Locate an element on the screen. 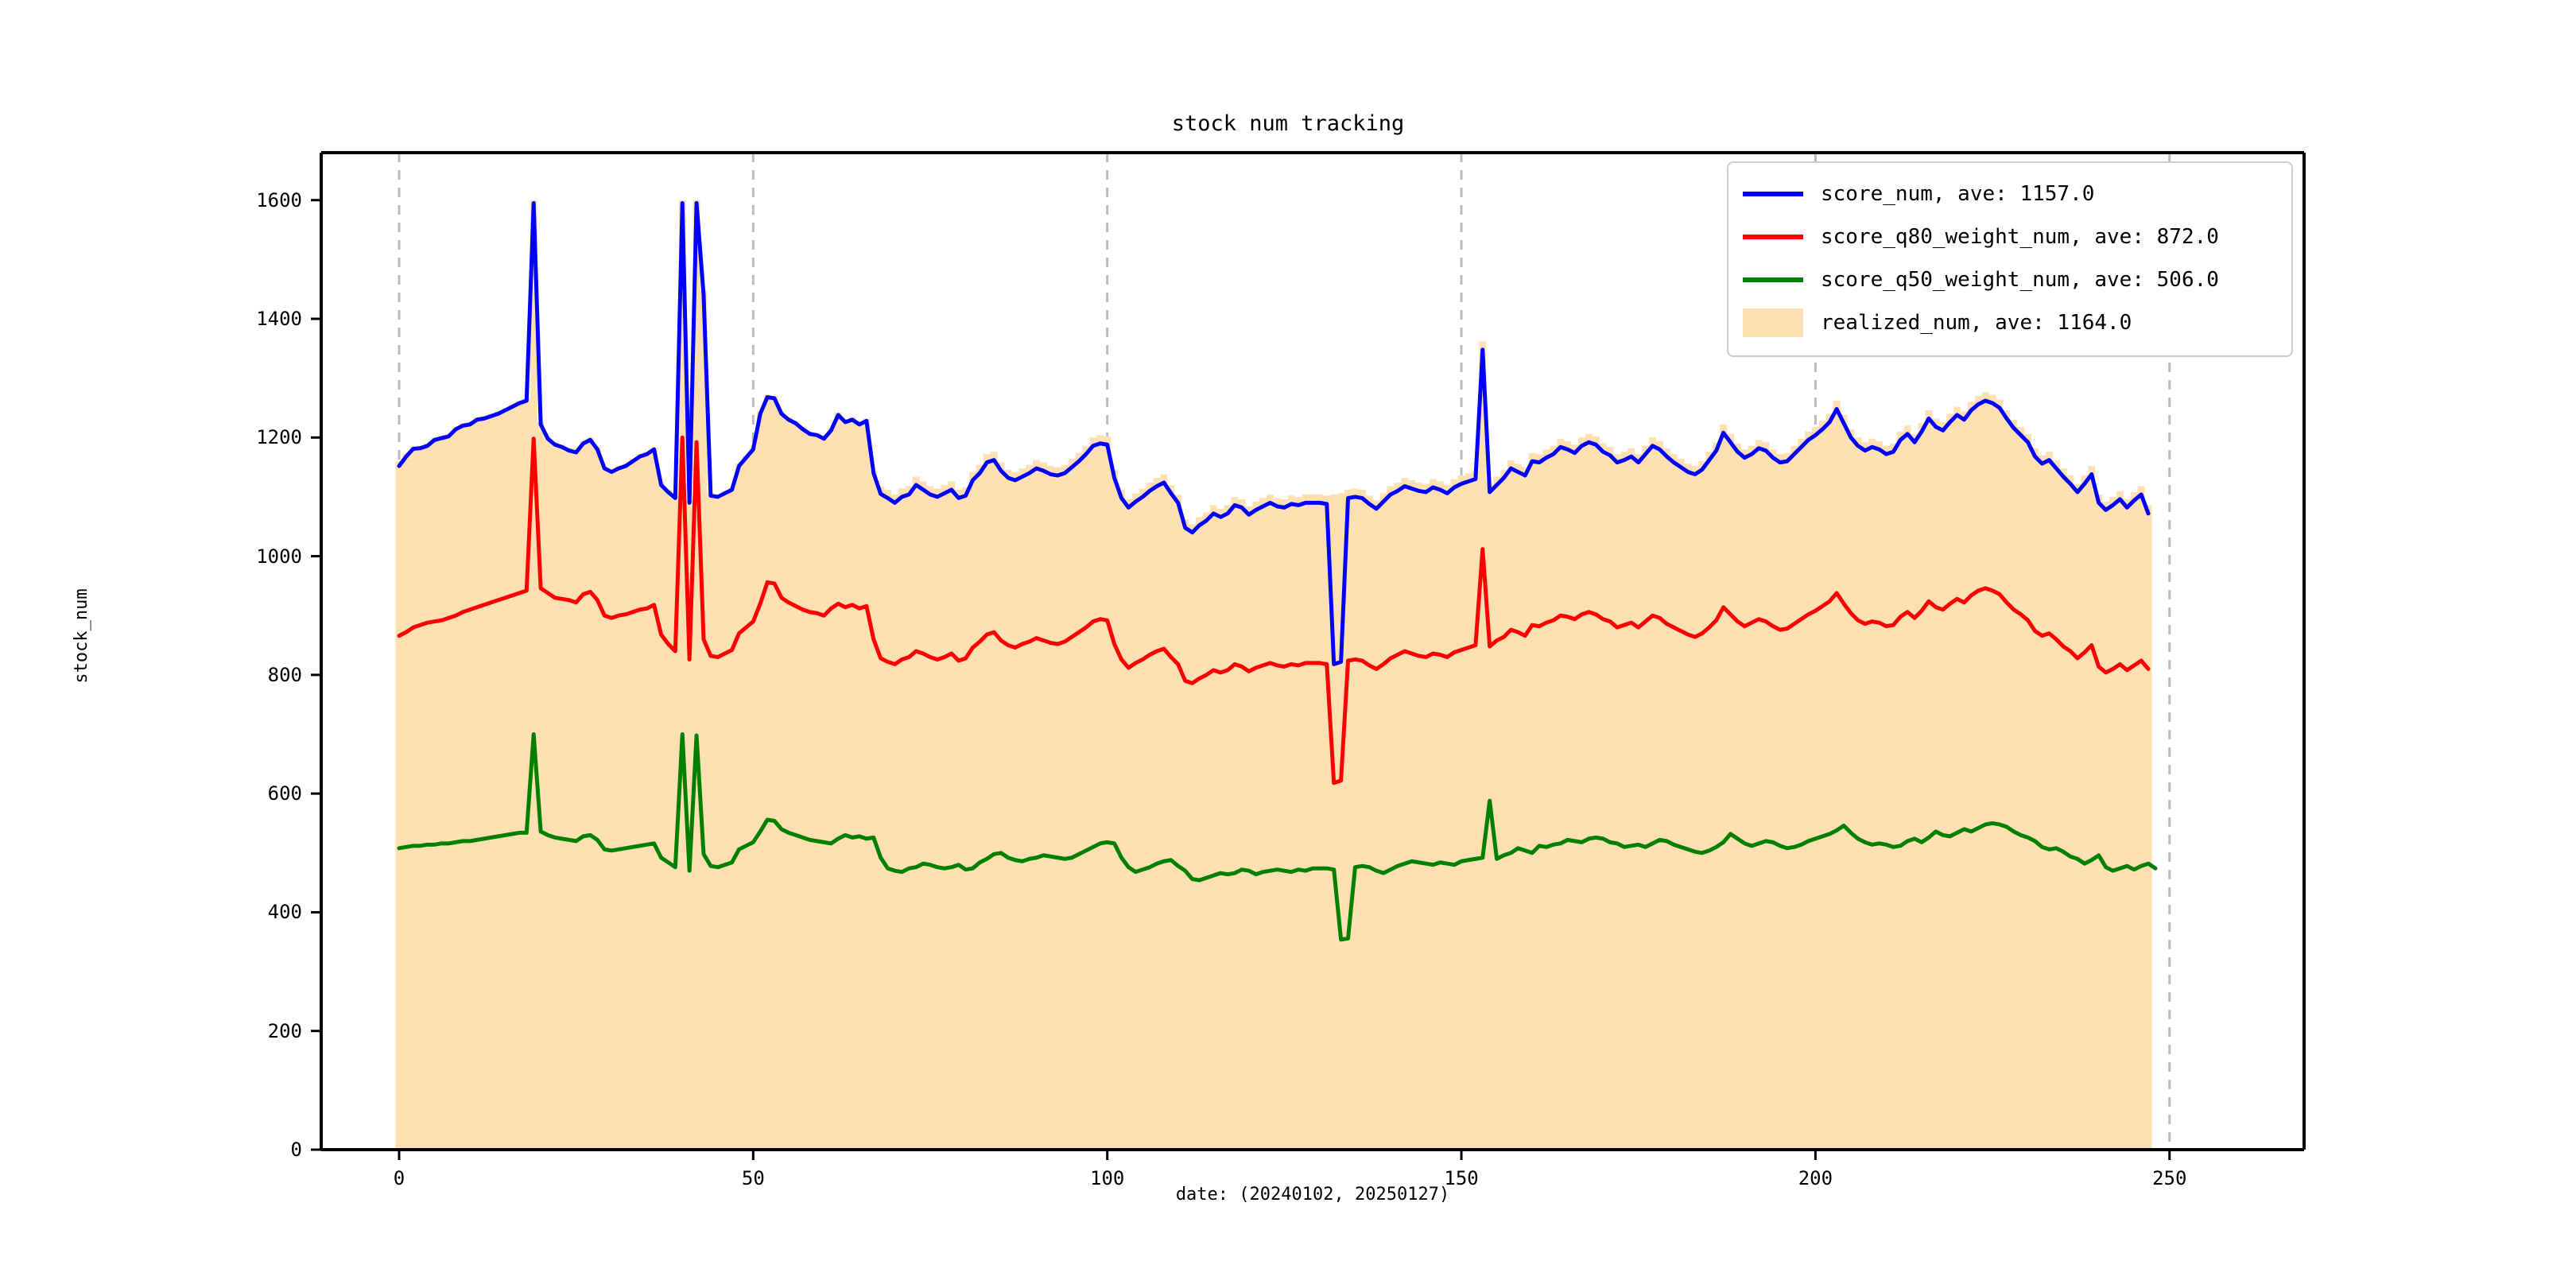 The image size is (2576, 1288). line-series-score-q50-weight-num is located at coordinates (1278, 837).